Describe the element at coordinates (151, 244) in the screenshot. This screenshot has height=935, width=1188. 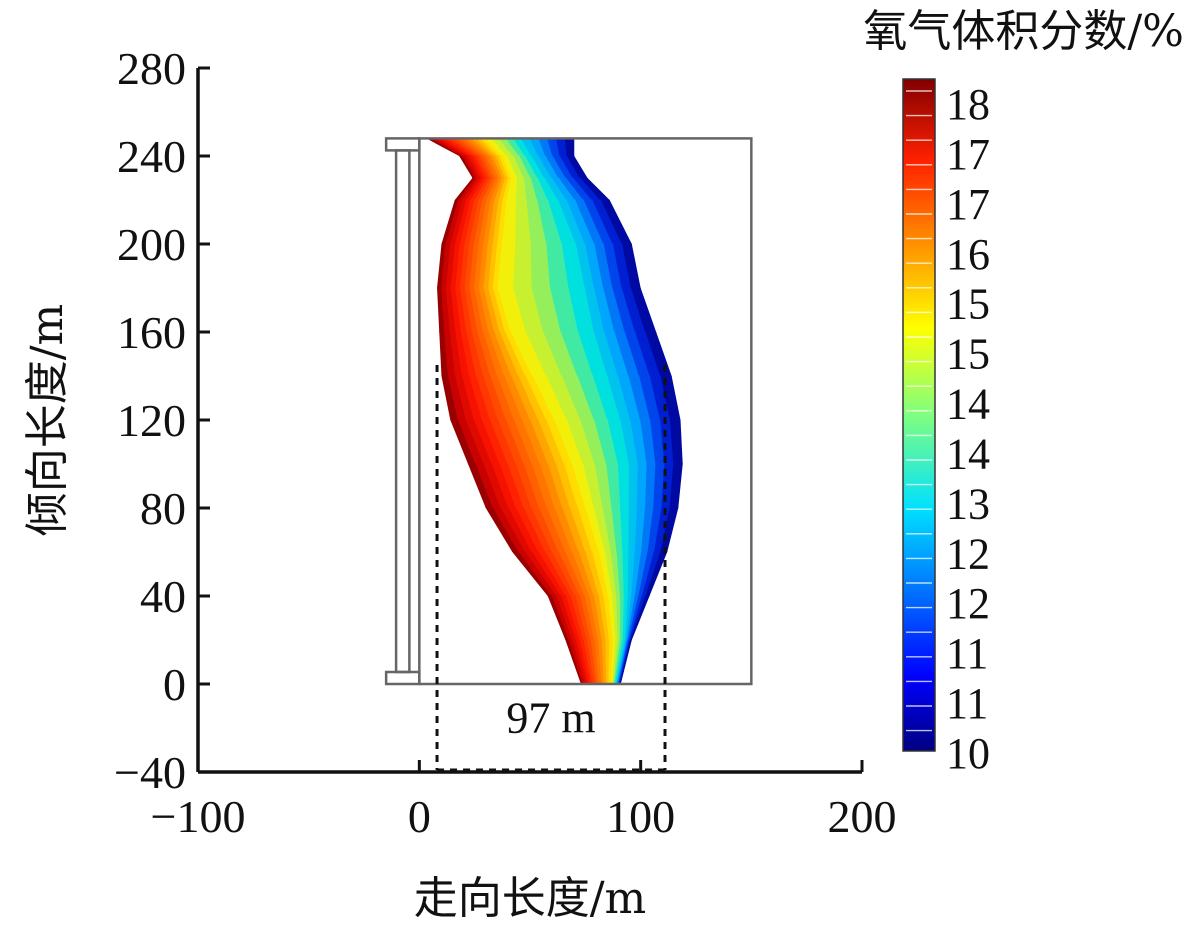
I see `y-tick-label: 200` at that location.